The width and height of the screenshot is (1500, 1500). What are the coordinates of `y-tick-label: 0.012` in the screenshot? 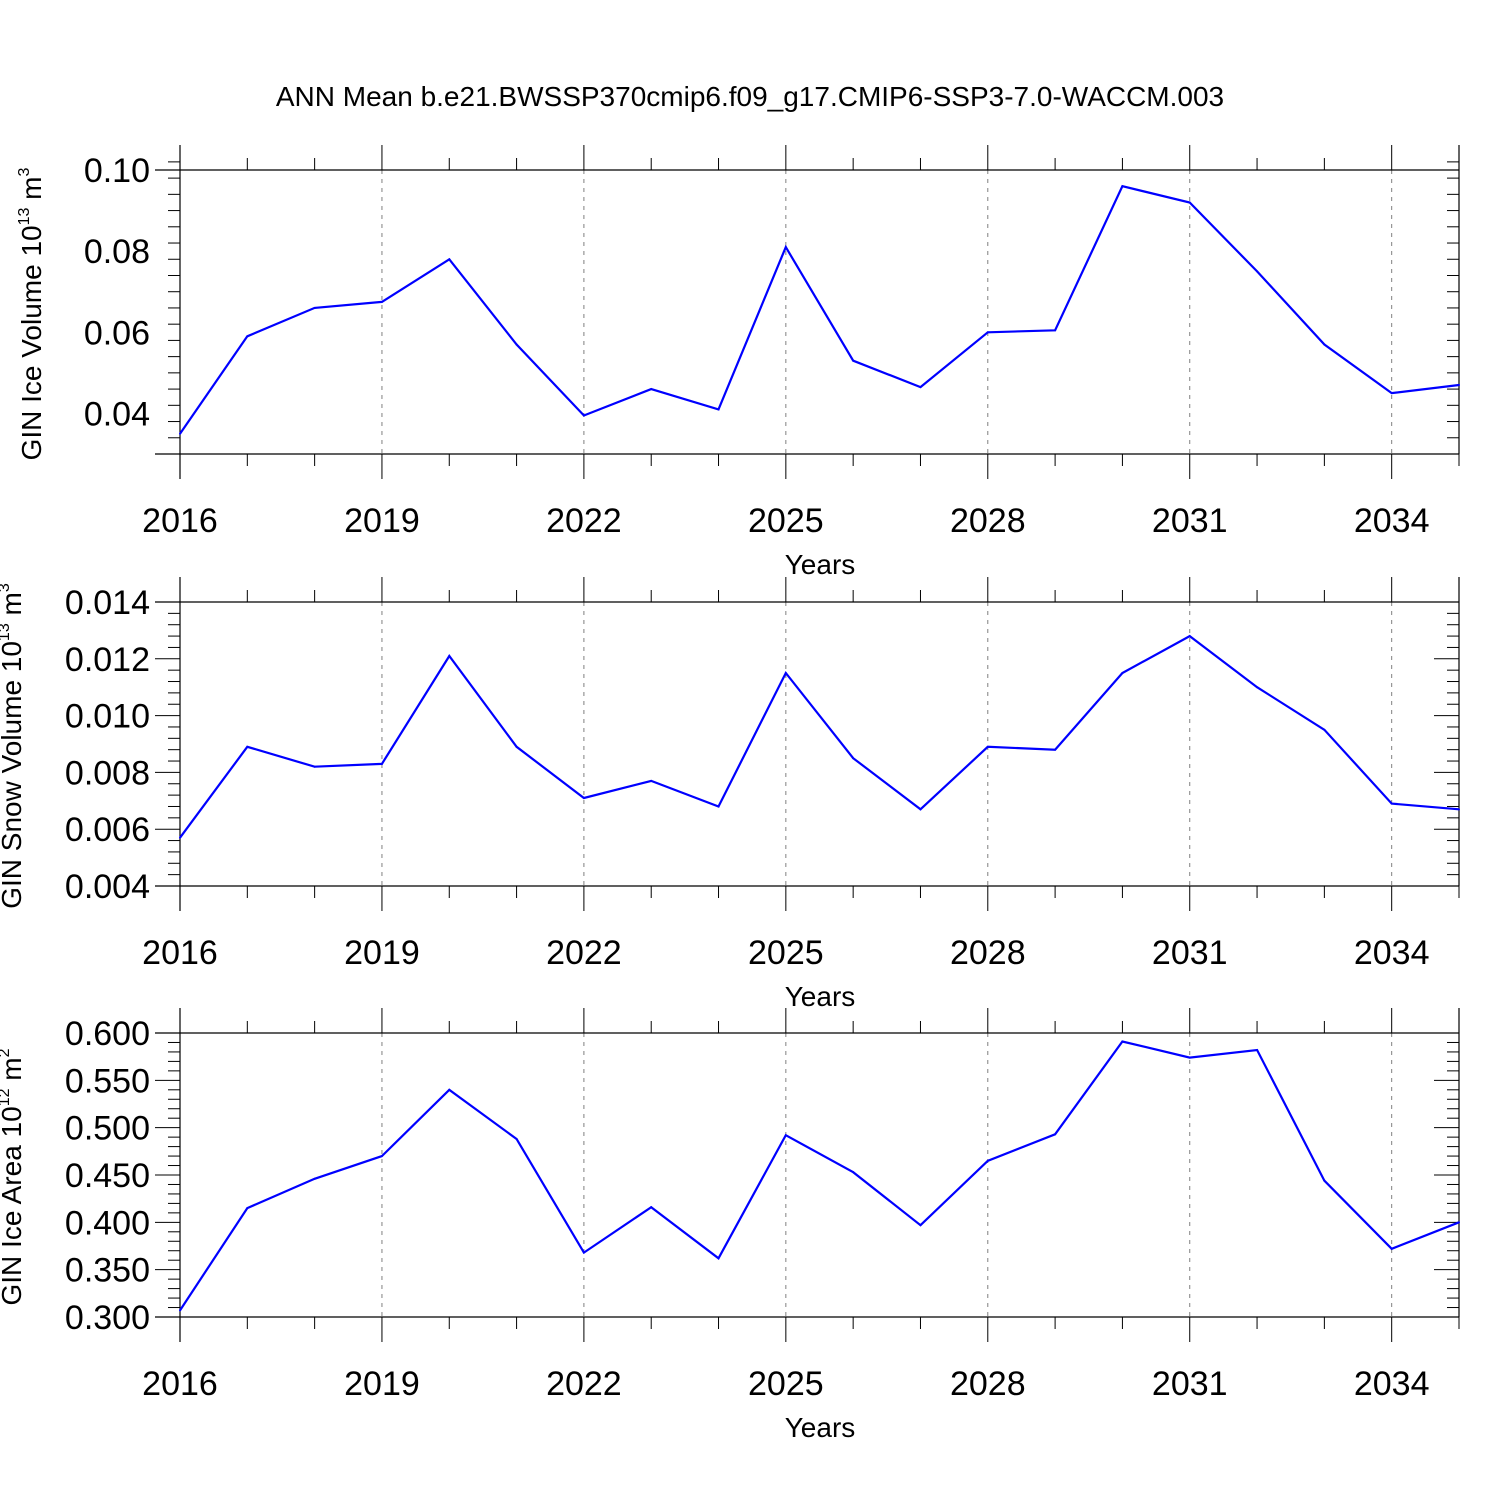 It's located at (107, 660).